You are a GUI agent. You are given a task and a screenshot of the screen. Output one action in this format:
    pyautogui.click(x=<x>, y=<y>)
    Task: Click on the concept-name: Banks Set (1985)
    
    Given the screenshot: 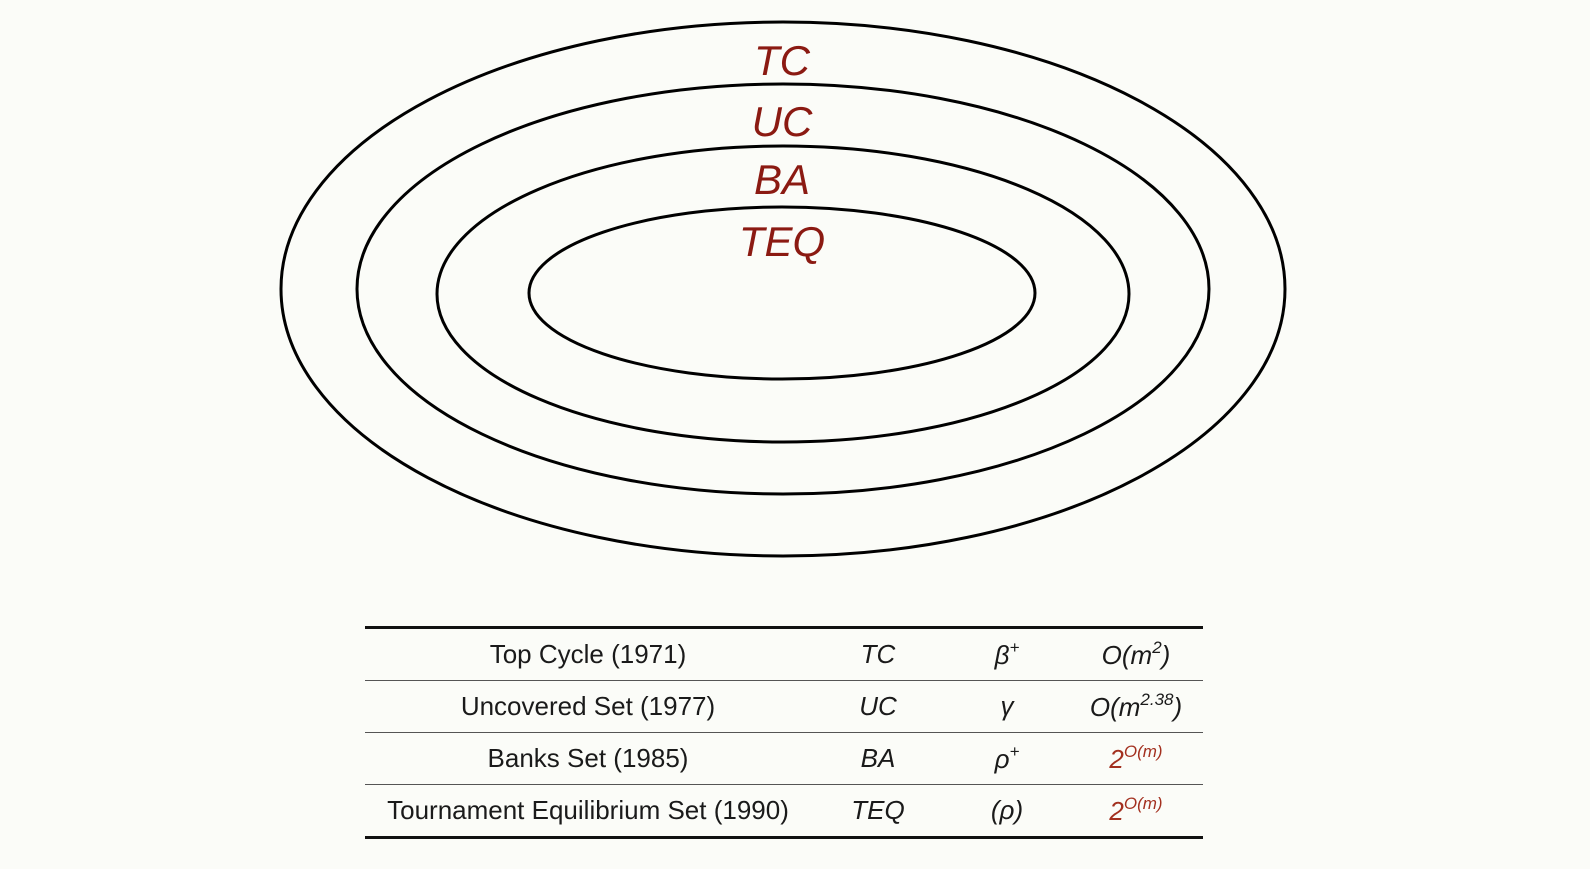 What is the action you would take?
    pyautogui.click(x=588, y=758)
    